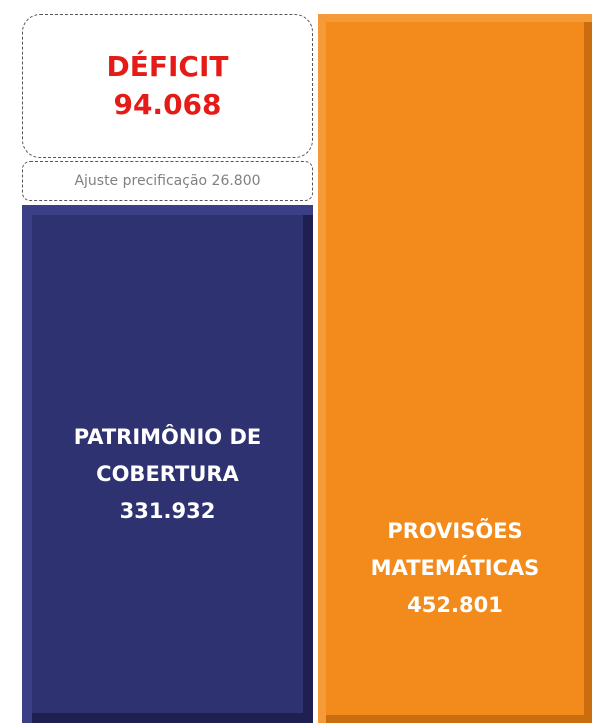 The image size is (592, 723). What do you see at coordinates (455, 568) in the screenshot?
I see `provisions-line: MATEMÁTICAS` at bounding box center [455, 568].